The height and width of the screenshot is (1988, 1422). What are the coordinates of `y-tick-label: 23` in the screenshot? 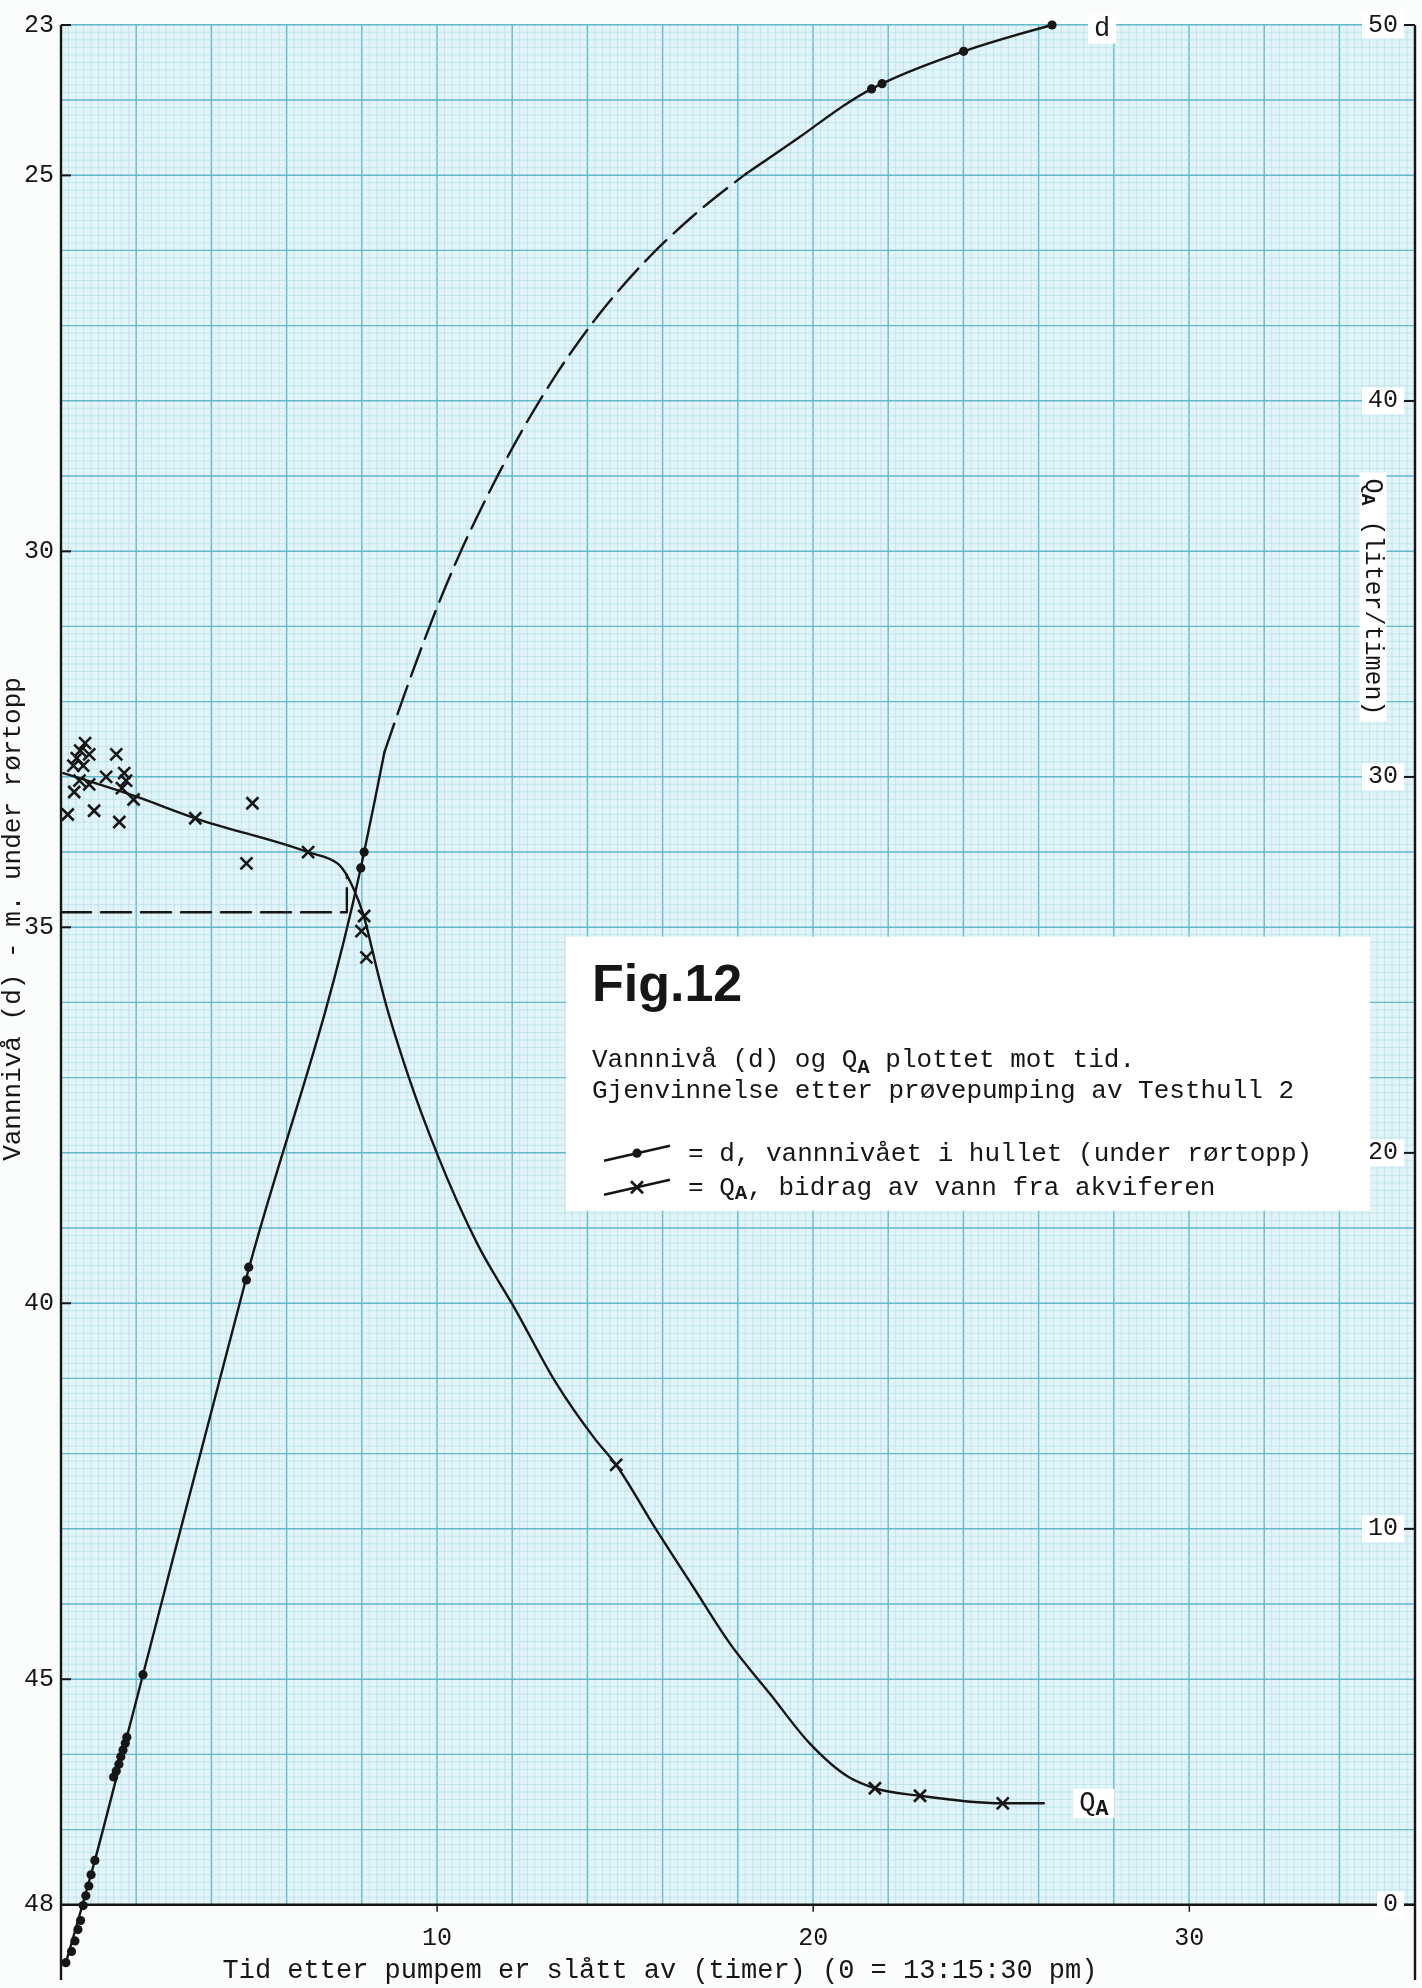 It's located at (38, 25).